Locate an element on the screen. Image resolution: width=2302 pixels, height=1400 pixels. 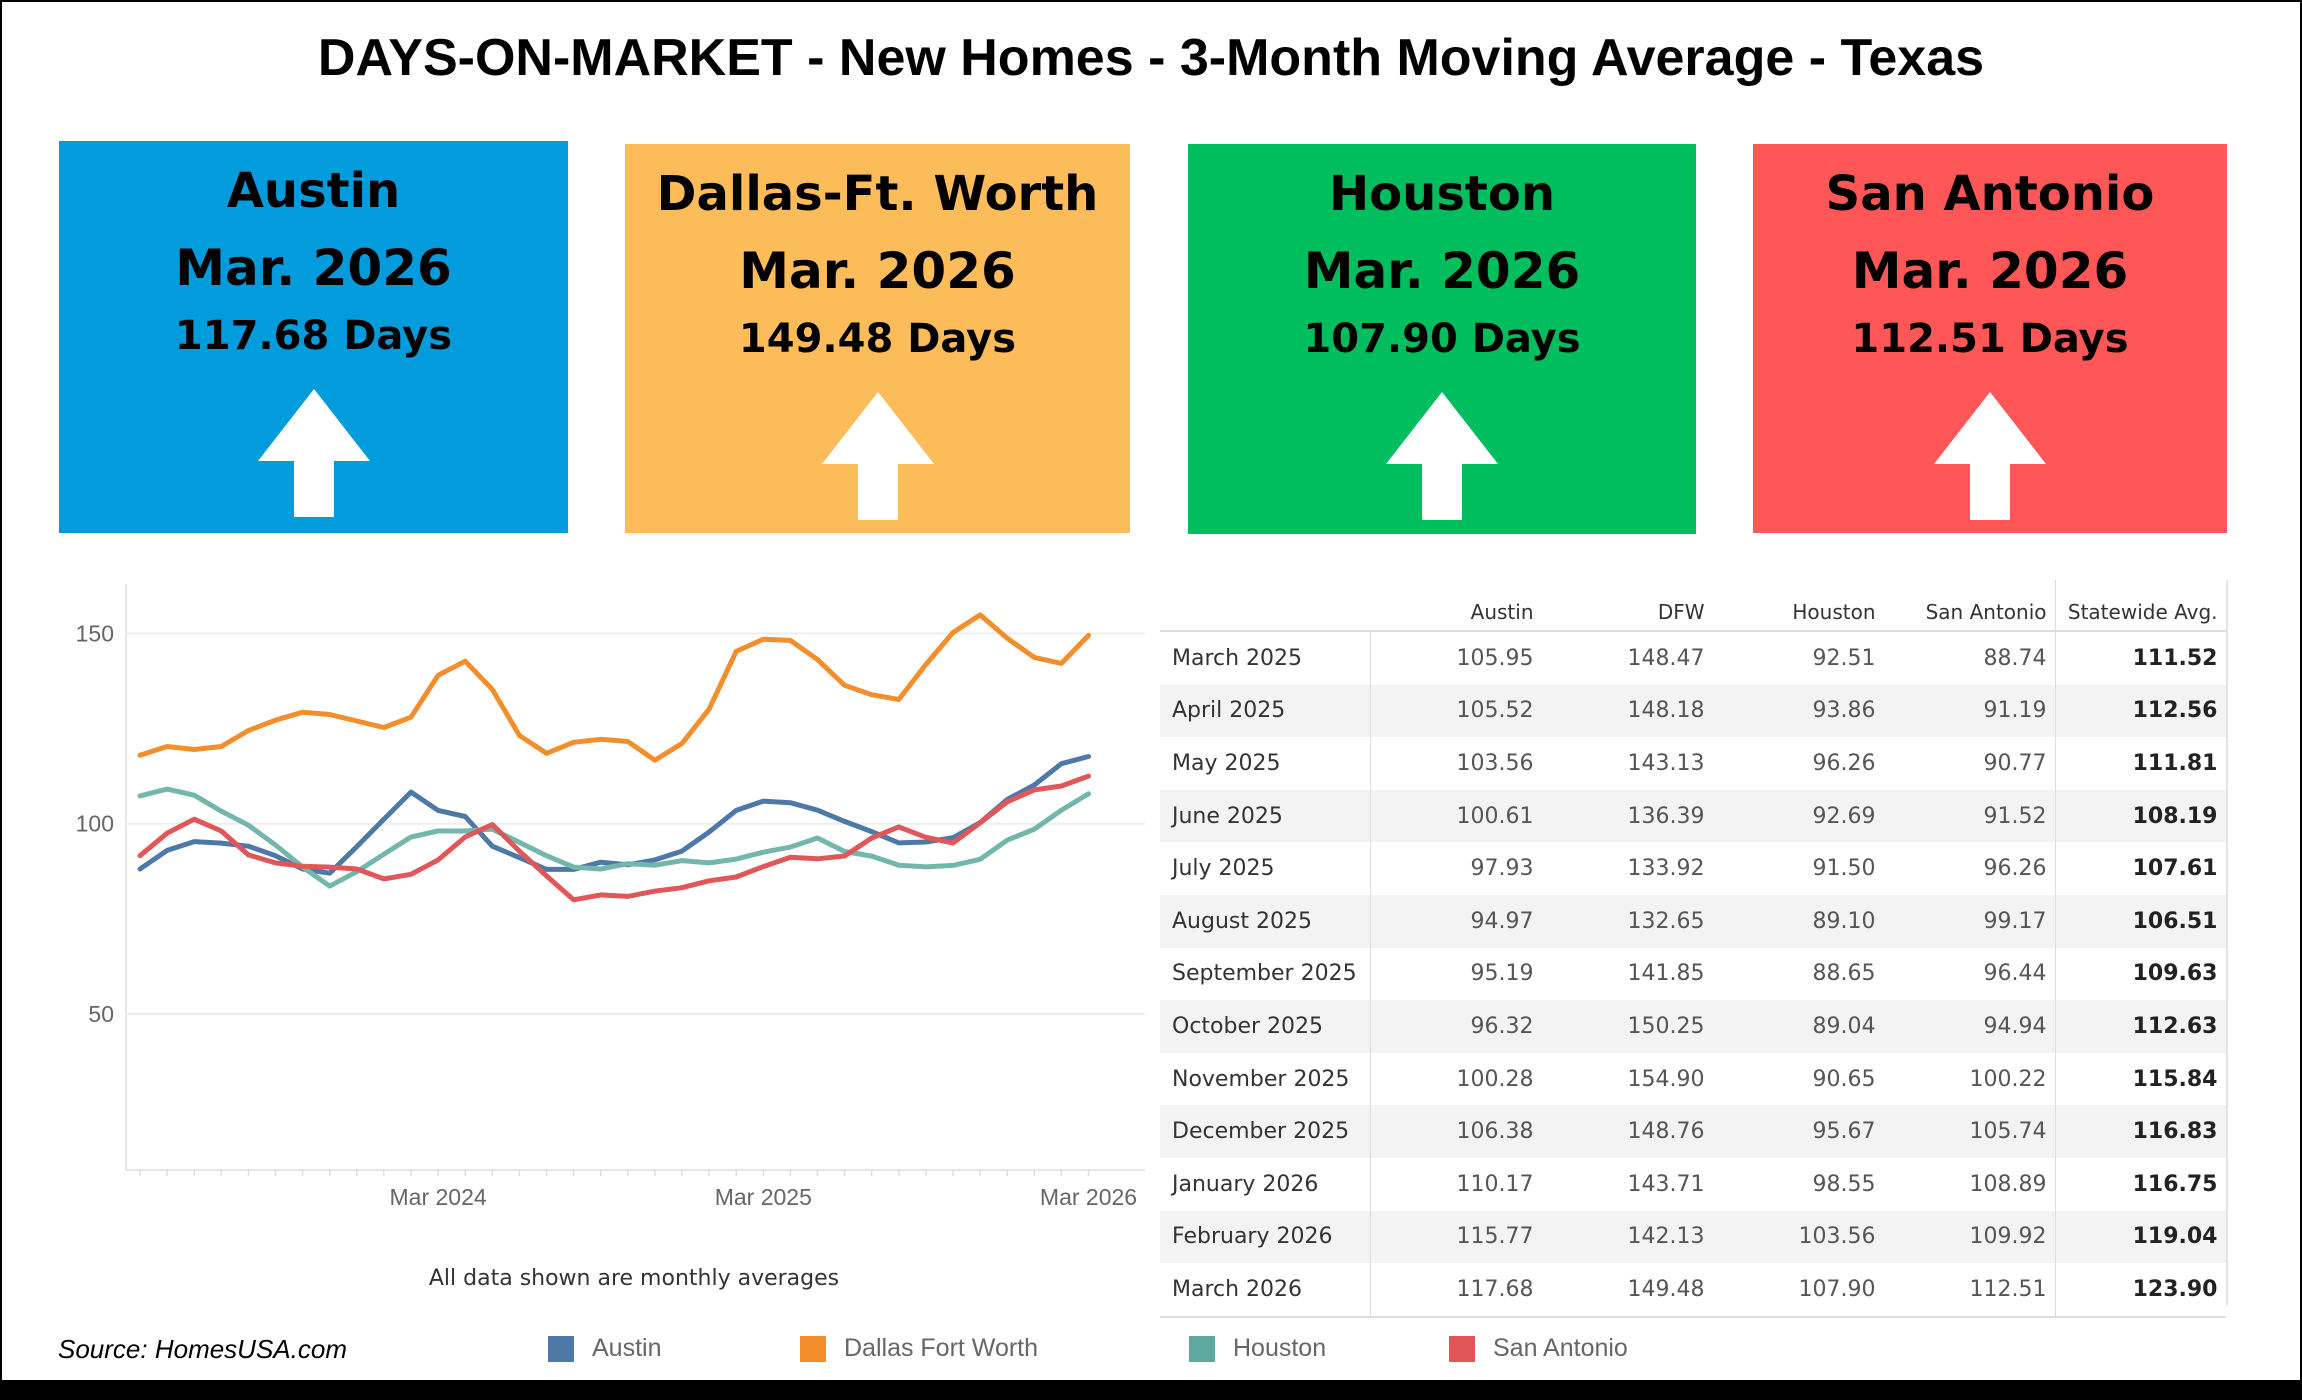
table-row: June 2025 100.61 136.39 92.69 91.52 108.19 is located at coordinates (1693, 816).